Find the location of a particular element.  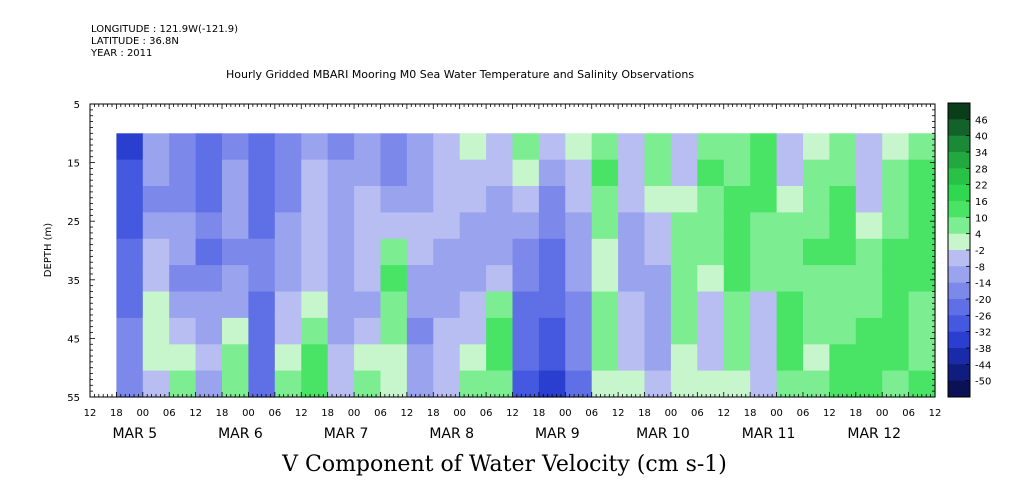

colorbar-label: 4 is located at coordinates (978, 235).